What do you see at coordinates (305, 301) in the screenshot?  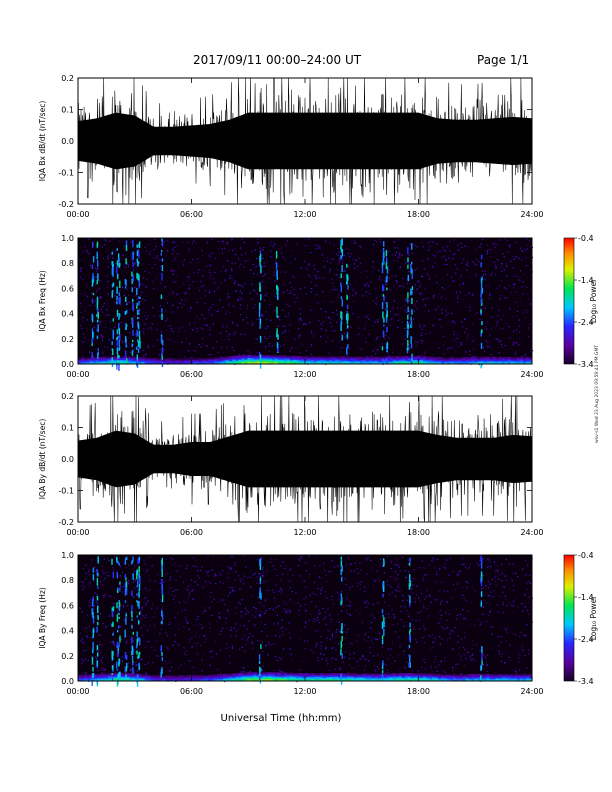 I see `spectrogram-background` at bounding box center [305, 301].